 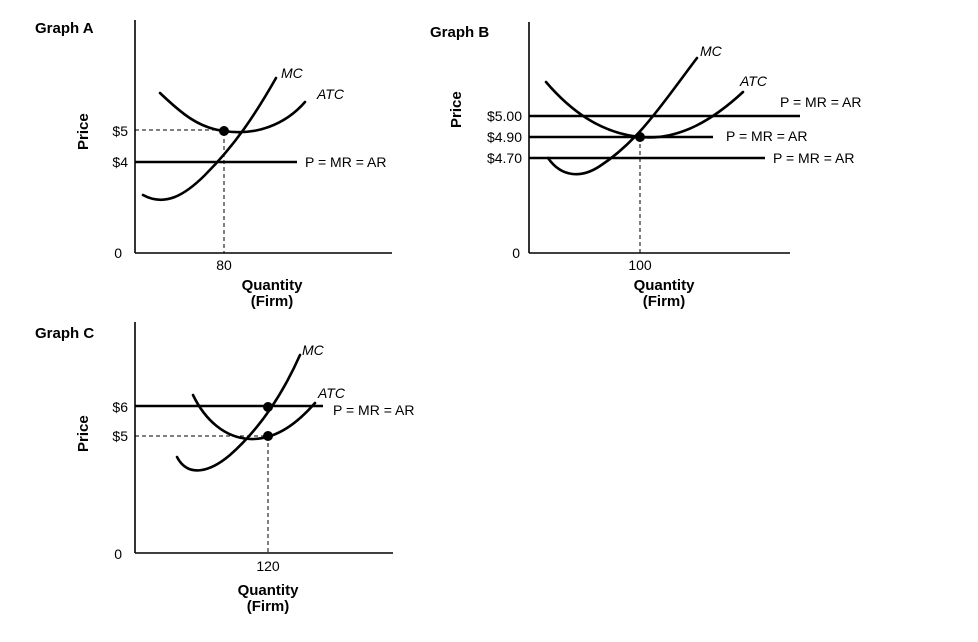 What do you see at coordinates (640, 265) in the screenshot?
I see `graph-b-x-tick: 100` at bounding box center [640, 265].